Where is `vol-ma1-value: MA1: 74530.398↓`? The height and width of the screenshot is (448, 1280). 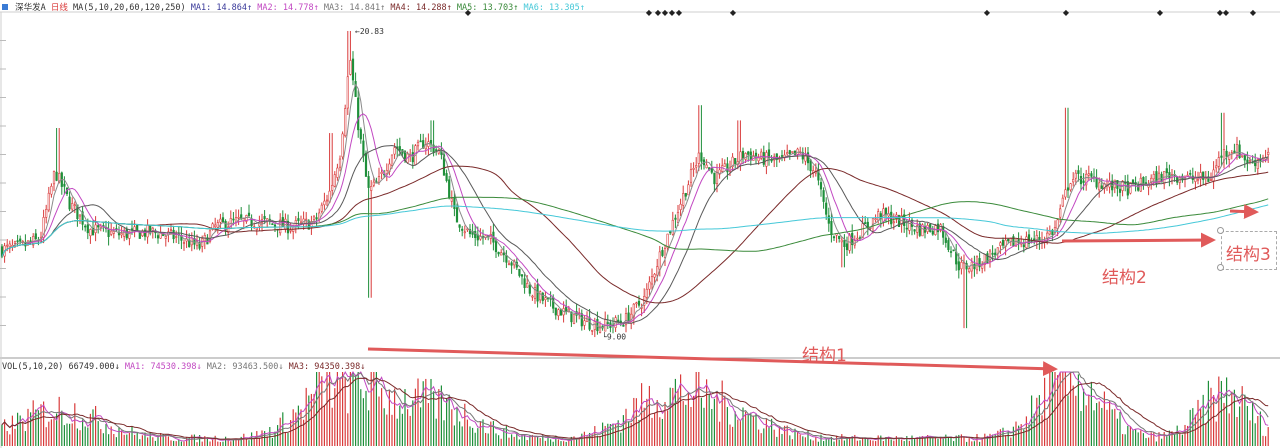 vol-ma1-value: MA1: 74530.398↓ is located at coordinates (163, 367).